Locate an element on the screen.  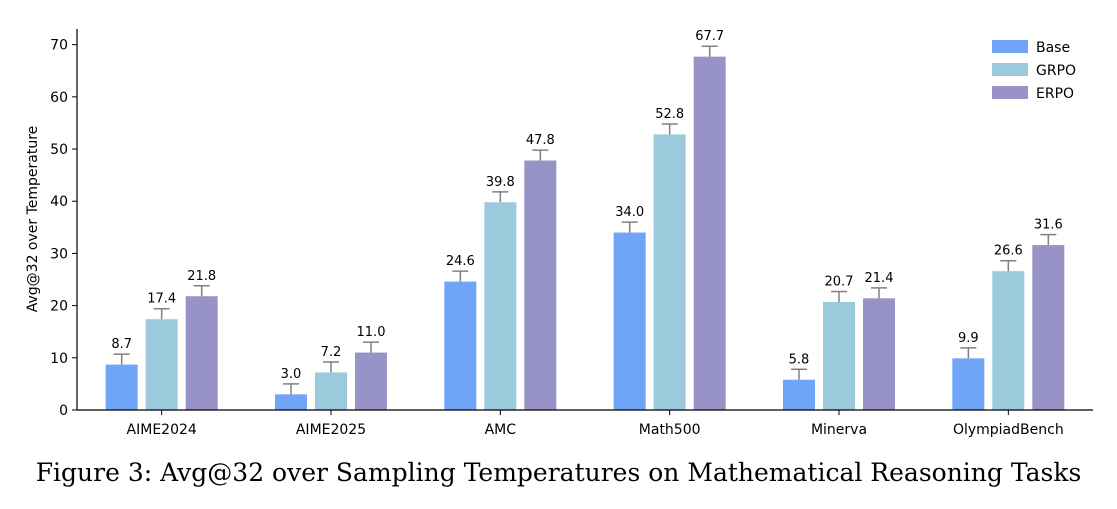
x-tick-label: AIME2024 is located at coordinates (162, 430).